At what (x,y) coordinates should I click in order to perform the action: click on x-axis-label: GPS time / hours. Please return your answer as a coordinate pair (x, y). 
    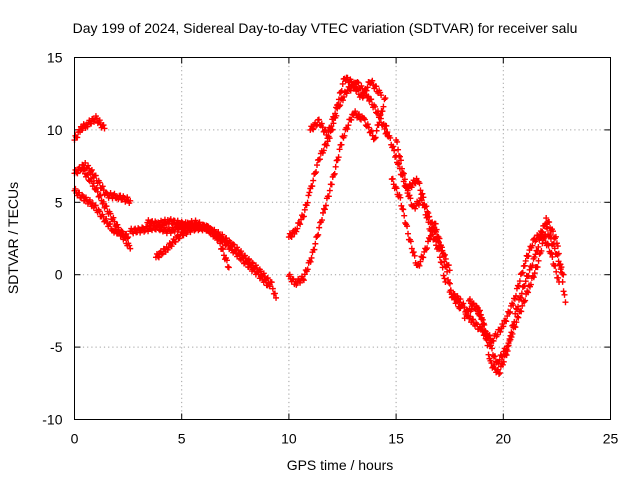
    Looking at the image, I should click on (340, 465).